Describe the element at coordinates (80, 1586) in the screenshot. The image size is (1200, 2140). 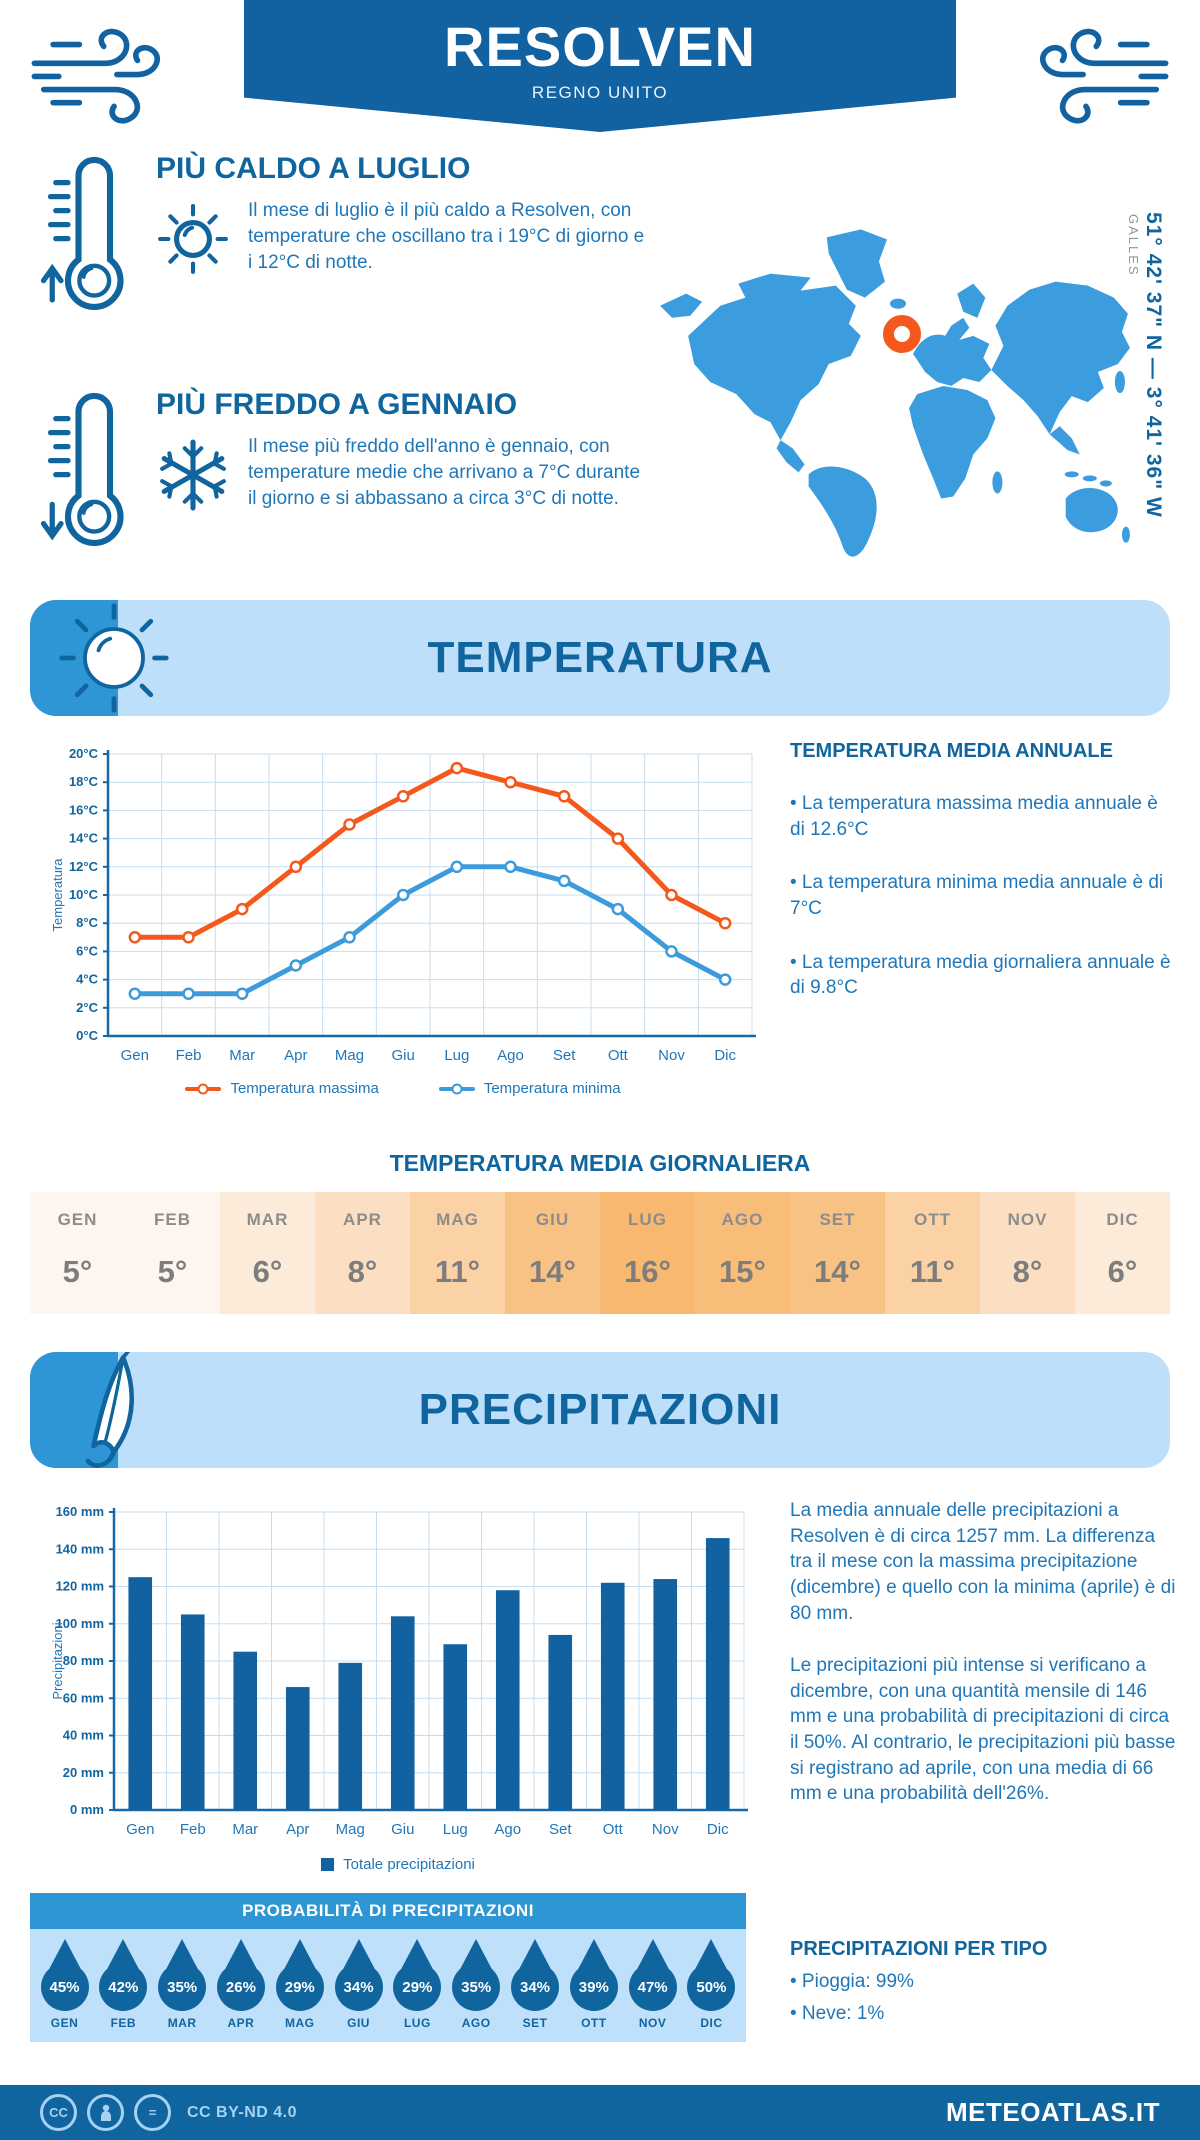
I see `svg-text: 120 mm` at that location.